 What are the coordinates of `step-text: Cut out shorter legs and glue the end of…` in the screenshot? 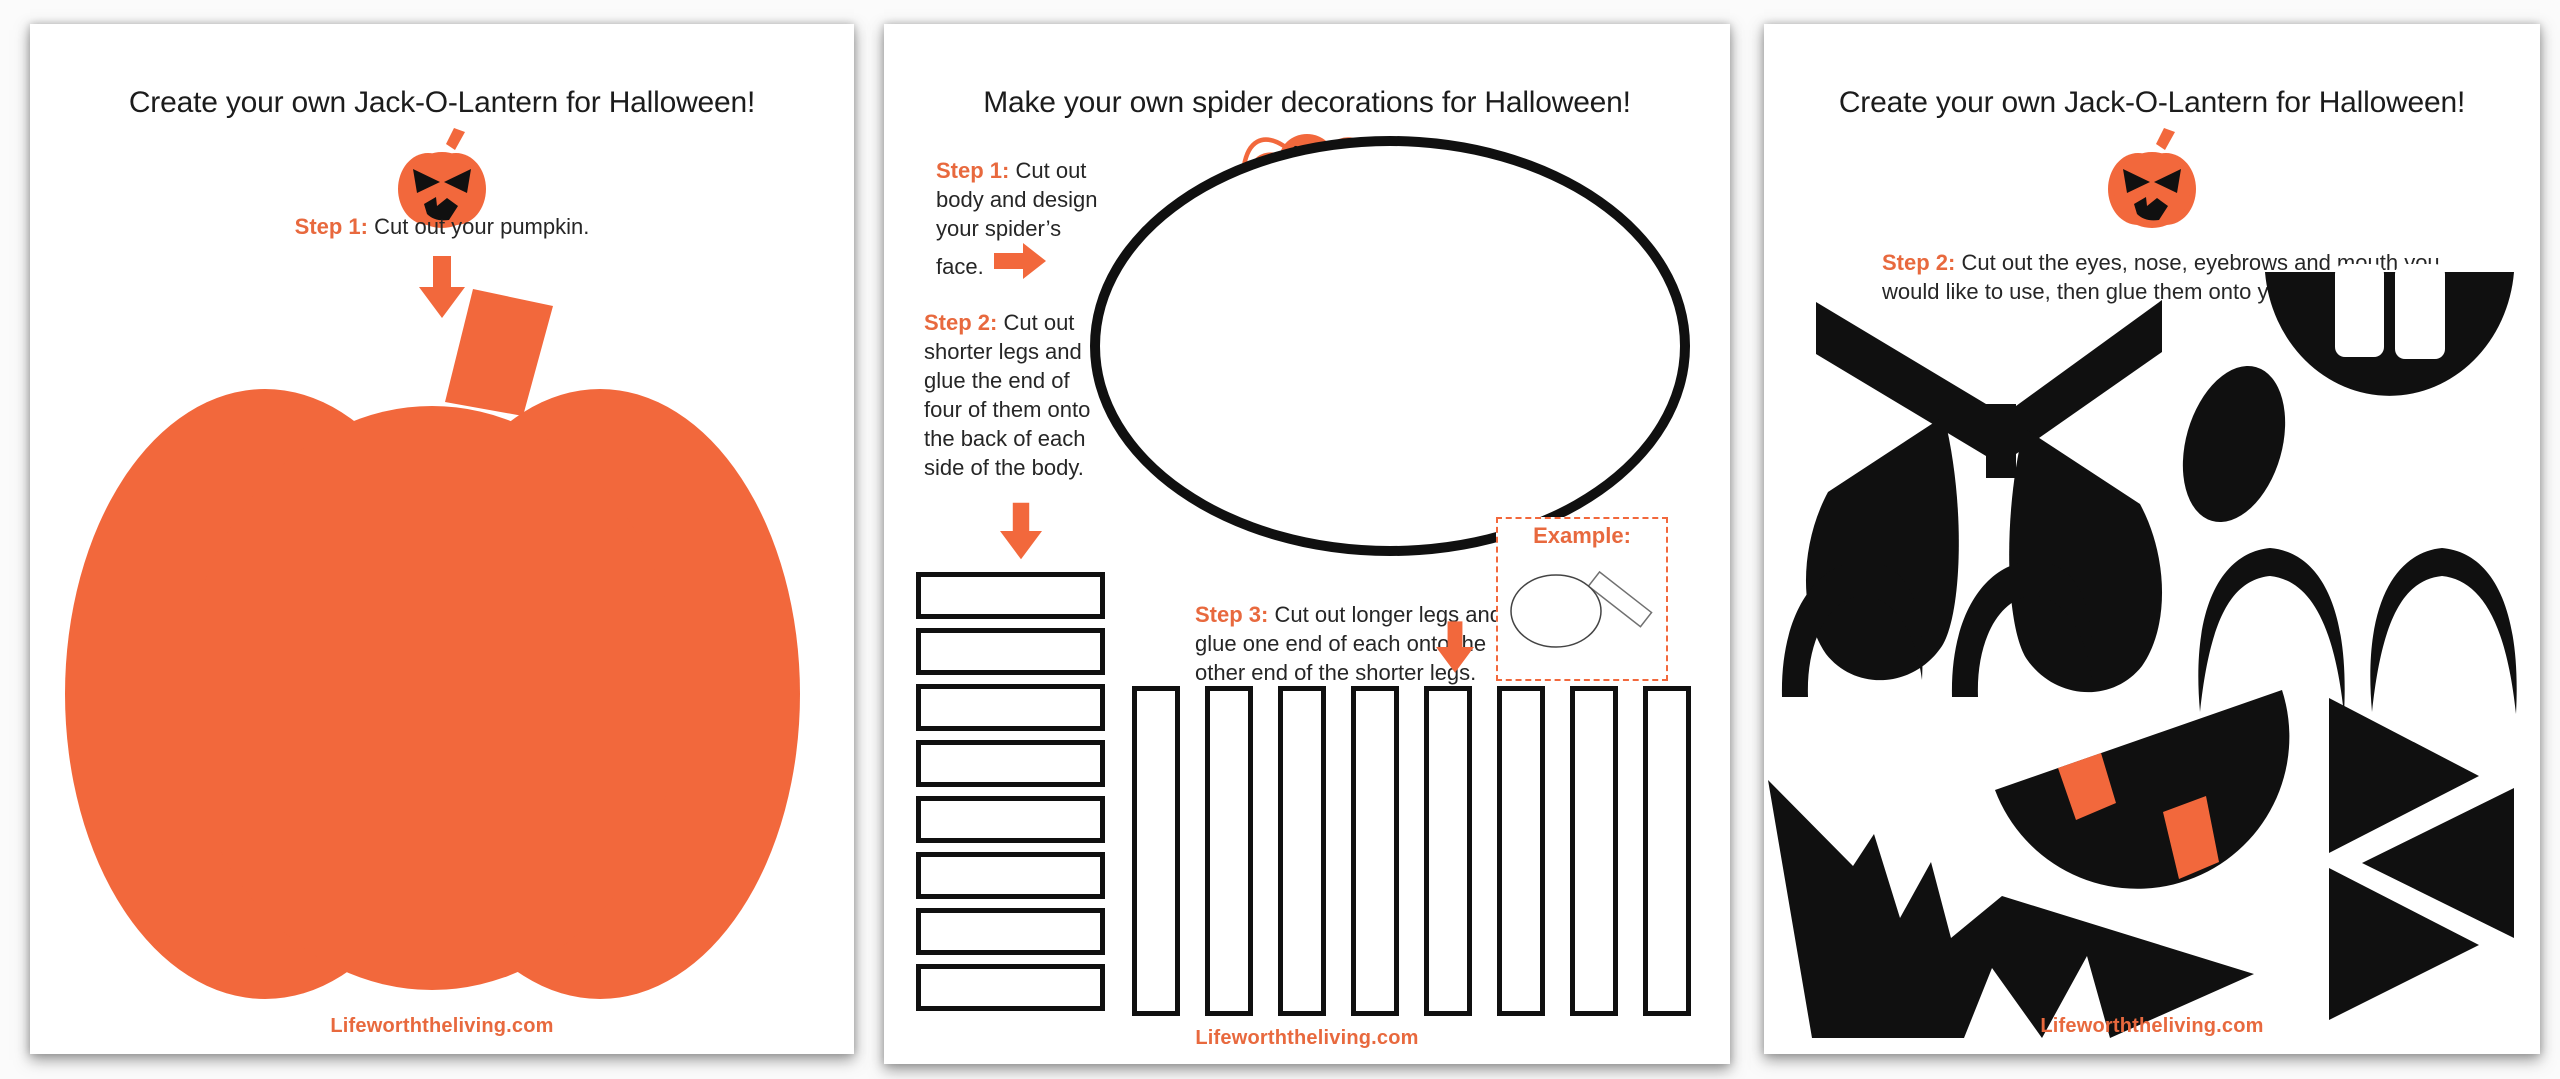 It's located at (1007, 395).